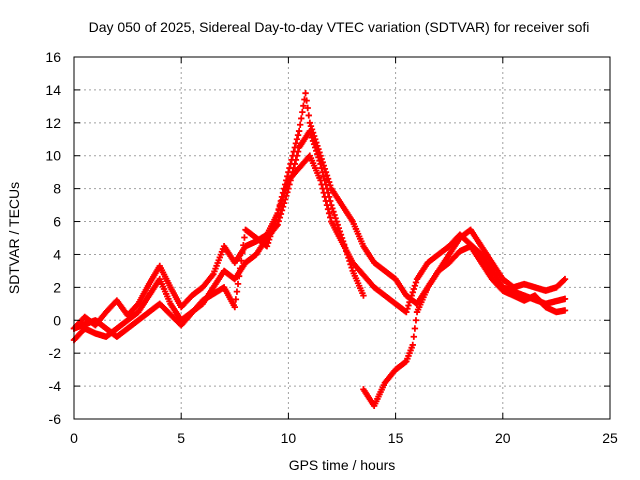 Image resolution: width=640 pixels, height=480 pixels. Describe the element at coordinates (53, 123) in the screenshot. I see `y-tick-label: 12` at that location.